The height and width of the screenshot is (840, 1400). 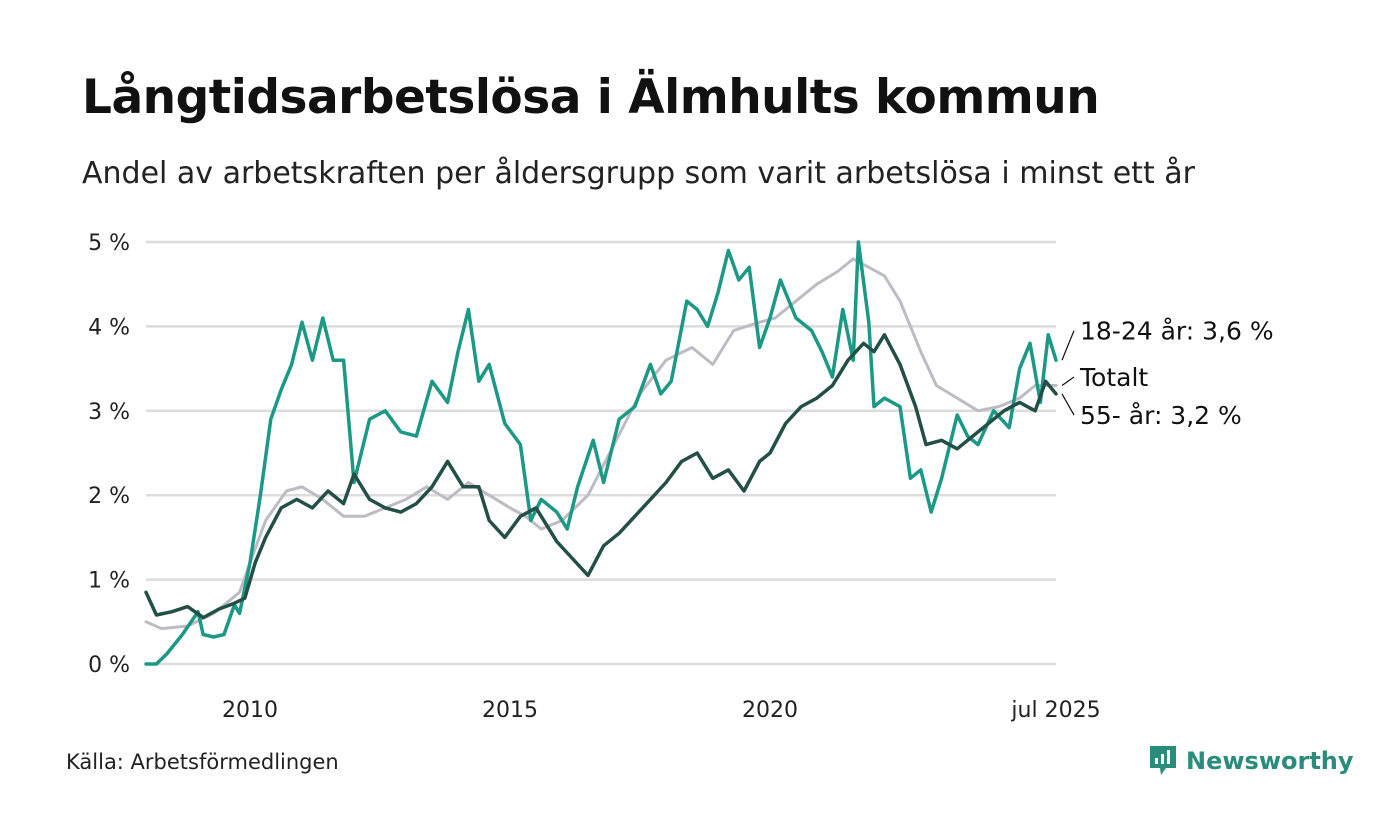 What do you see at coordinates (109, 412) in the screenshot?
I see `y-tick-label: 3 %` at bounding box center [109, 412].